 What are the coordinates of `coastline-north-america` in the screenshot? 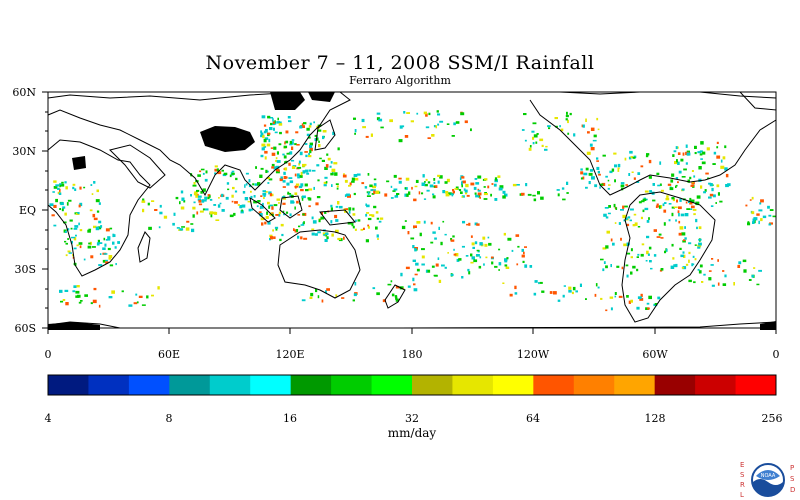 It's located at (653, 143).